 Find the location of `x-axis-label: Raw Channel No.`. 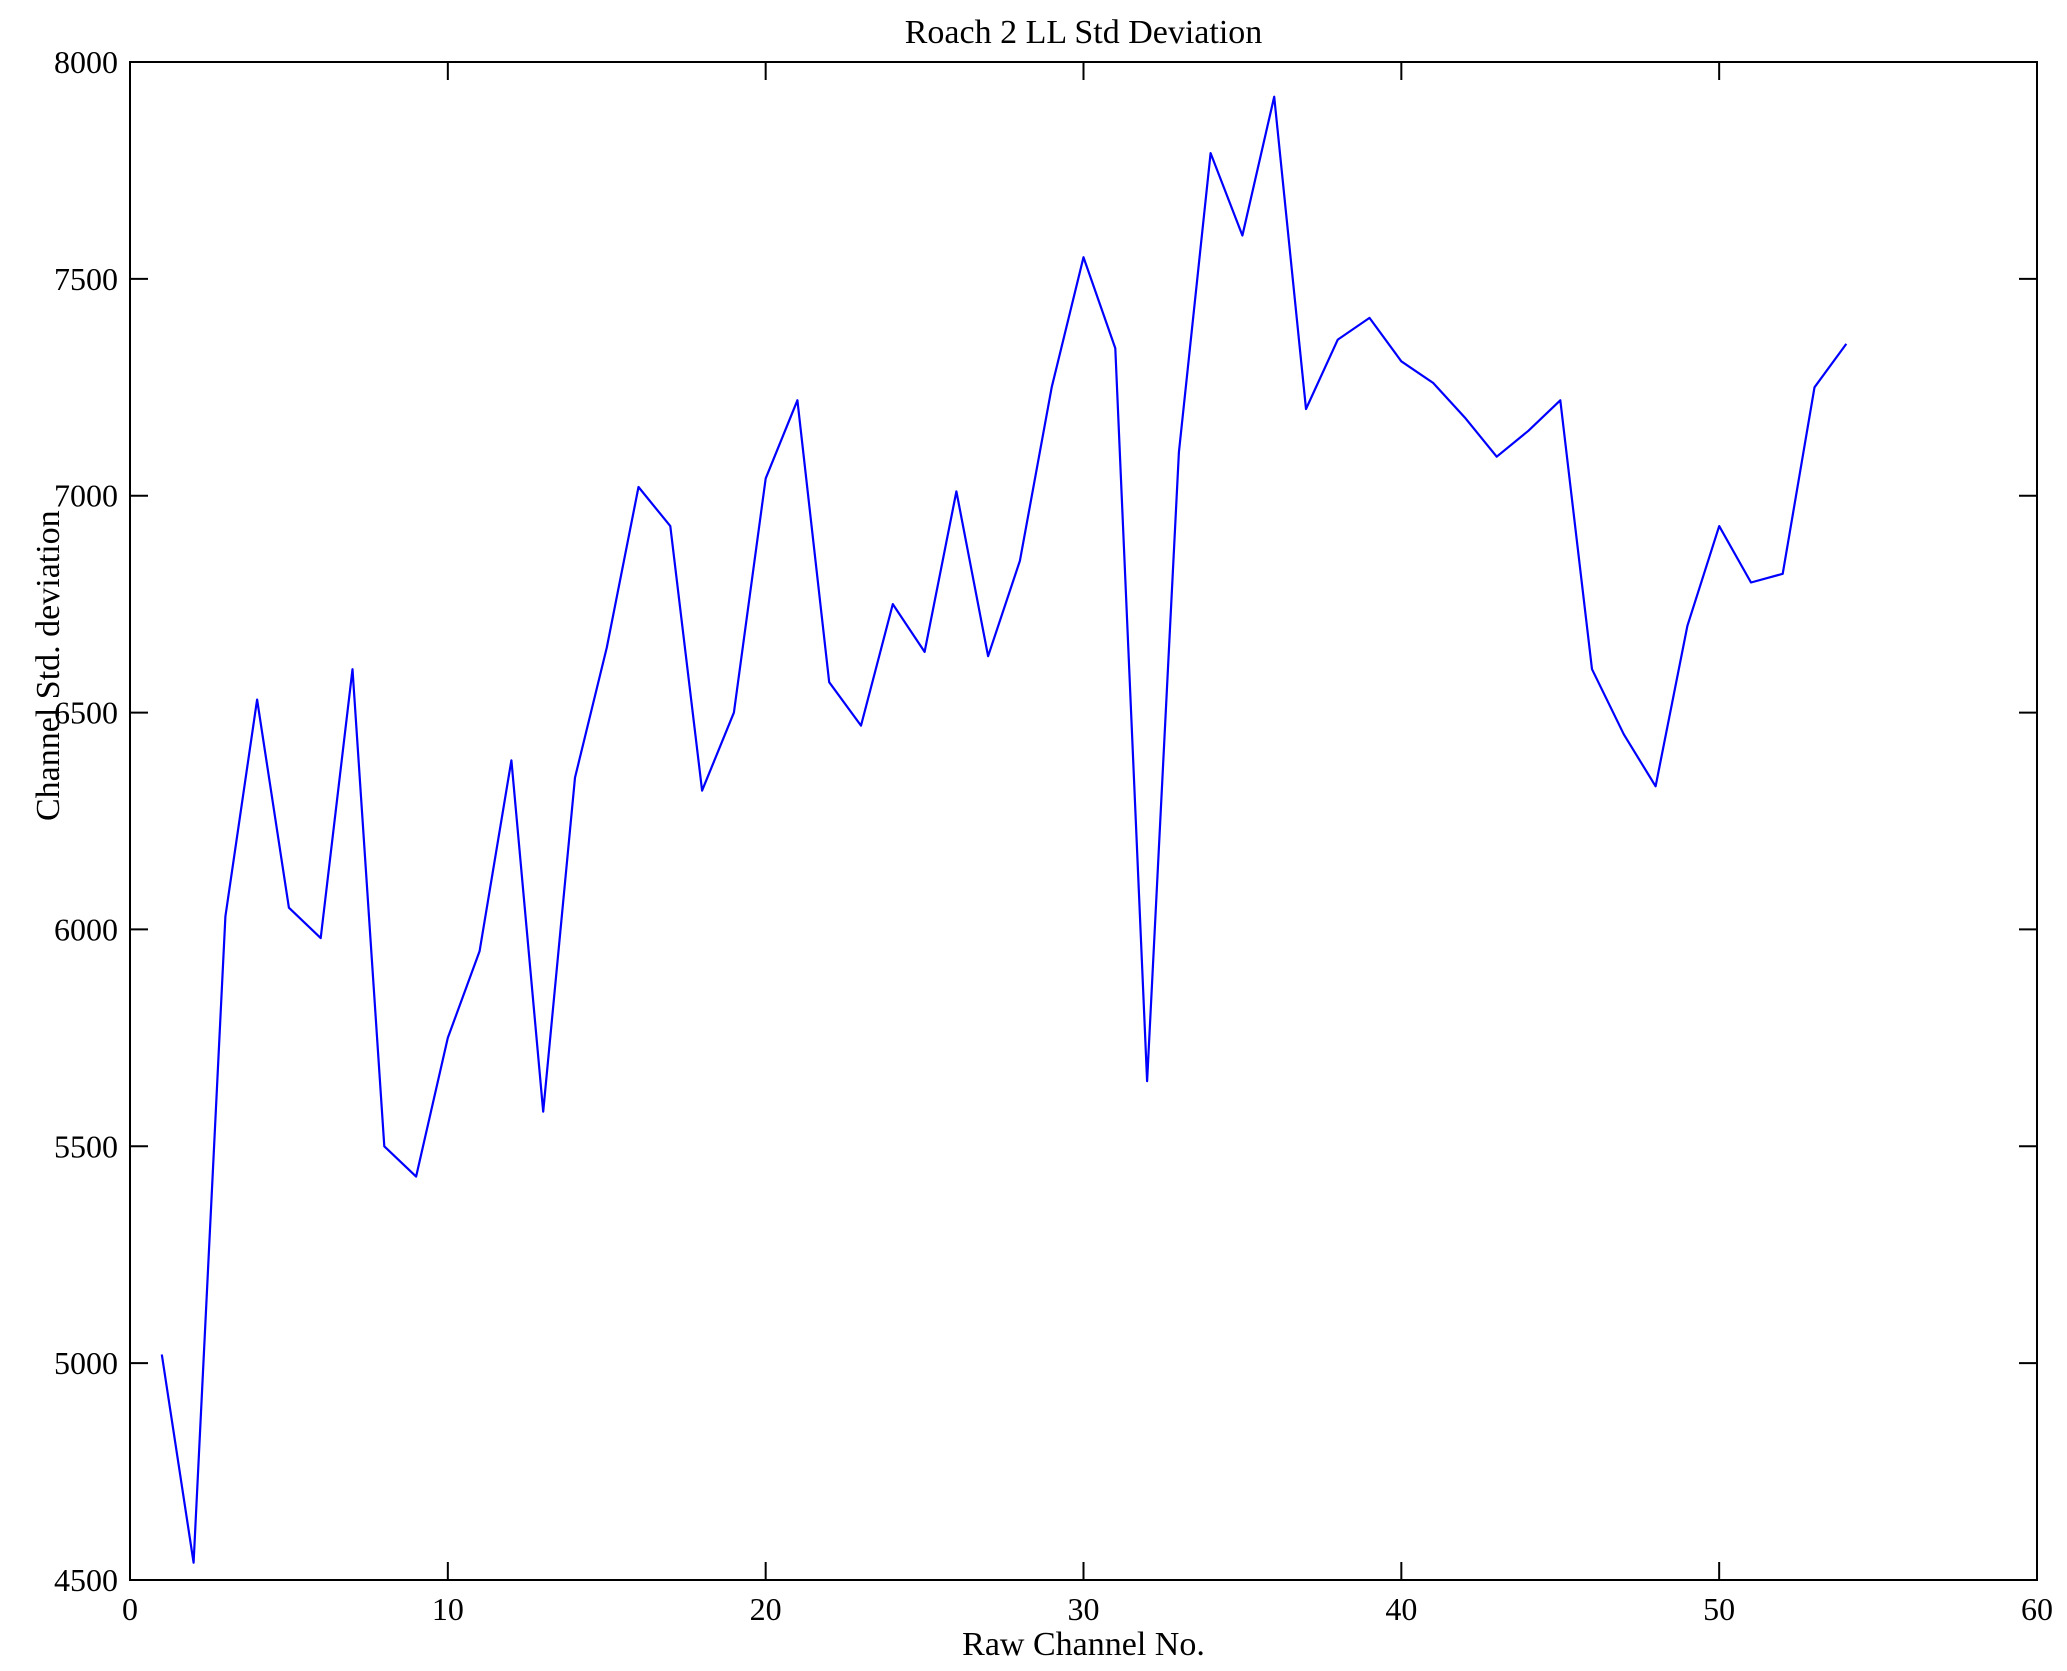

x-axis-label: Raw Channel No. is located at coordinates (1083, 1644).